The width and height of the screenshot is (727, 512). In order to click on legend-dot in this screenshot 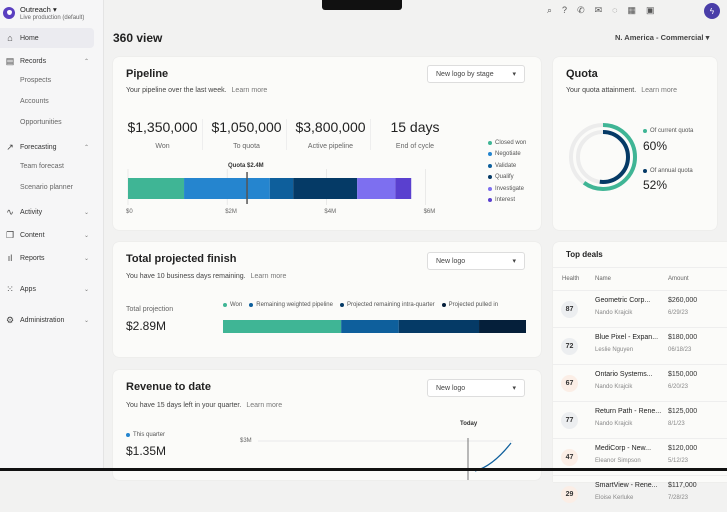, I will do `click(490, 177)`.